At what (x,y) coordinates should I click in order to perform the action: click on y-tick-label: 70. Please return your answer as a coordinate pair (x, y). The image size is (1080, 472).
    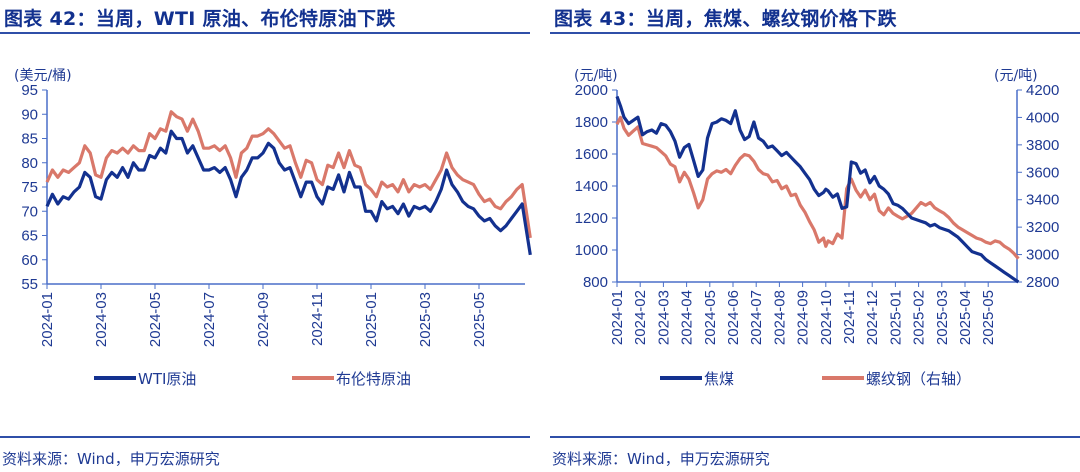
    Looking at the image, I should click on (29, 211).